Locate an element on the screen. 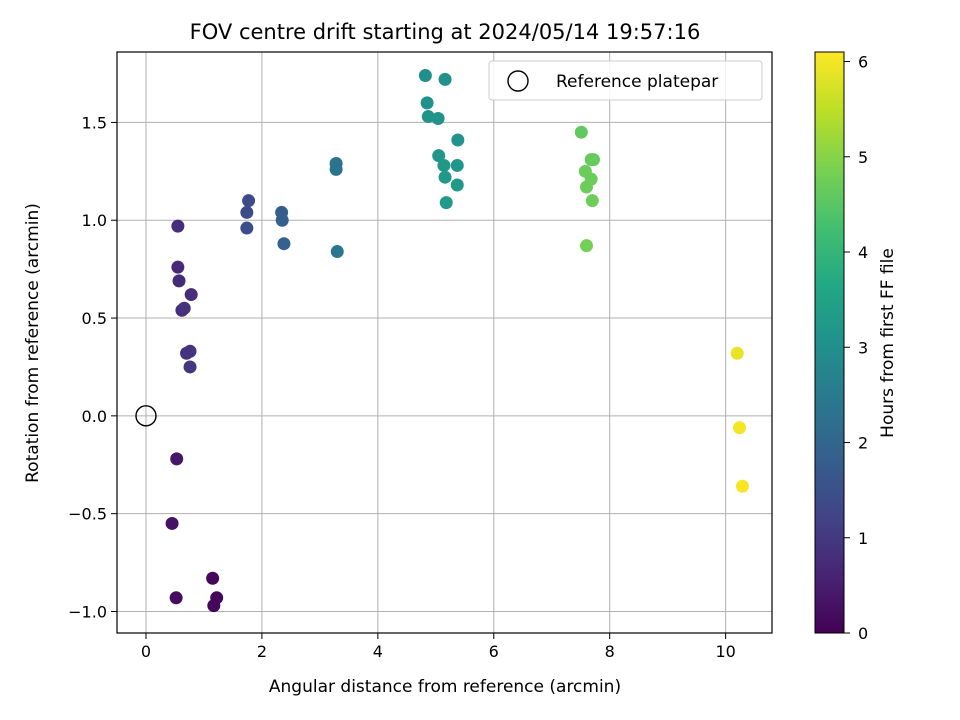 The width and height of the screenshot is (960, 720). x-axis-ticks: 0 2 4 6 8 10 is located at coordinates (438, 647).